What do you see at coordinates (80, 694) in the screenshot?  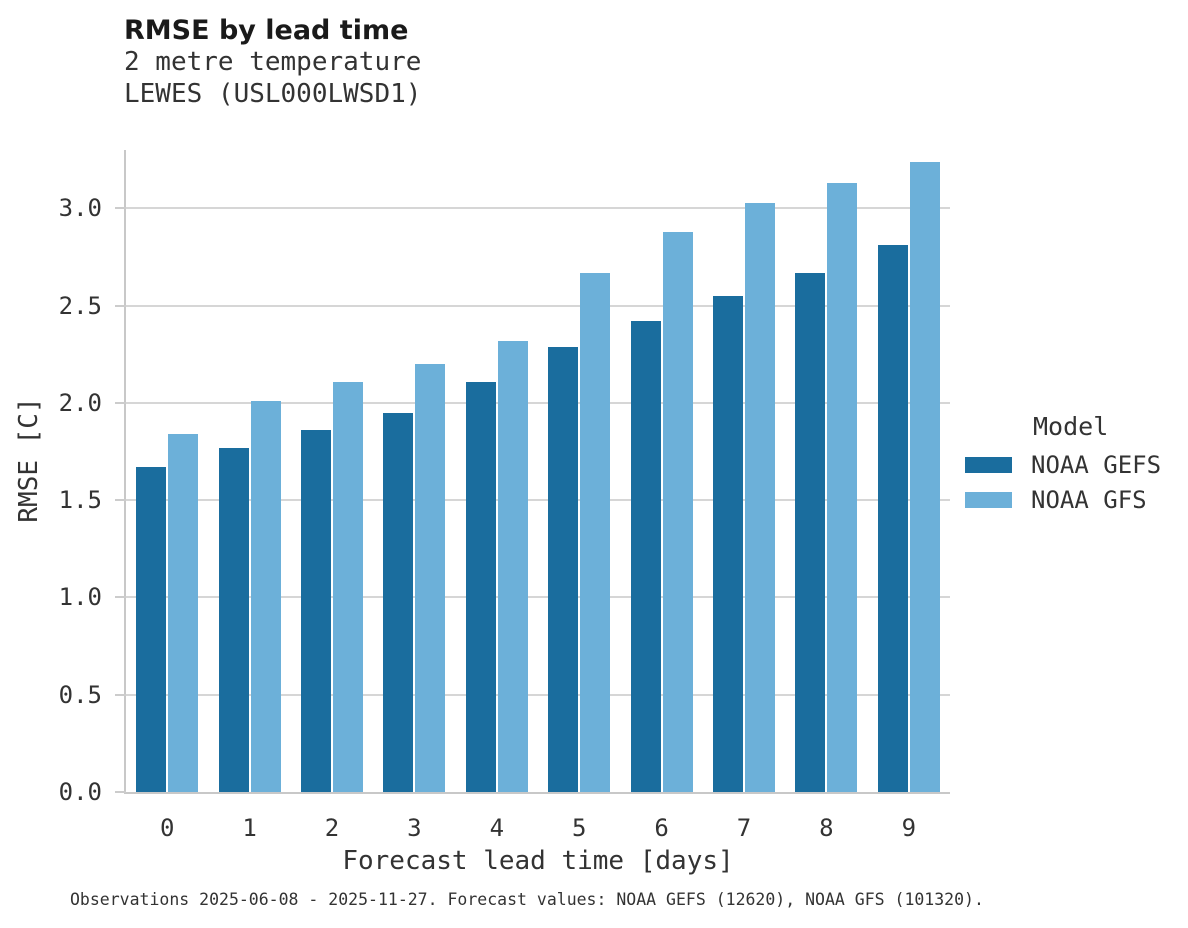 I see `y-tick-label: 0.5` at bounding box center [80, 694].